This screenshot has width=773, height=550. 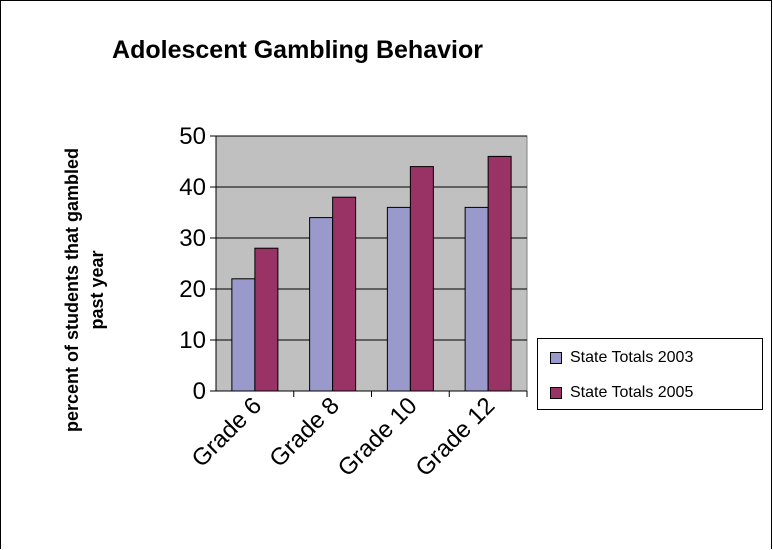 What do you see at coordinates (456, 437) in the screenshot?
I see `x-tick-label: Grade 12` at bounding box center [456, 437].